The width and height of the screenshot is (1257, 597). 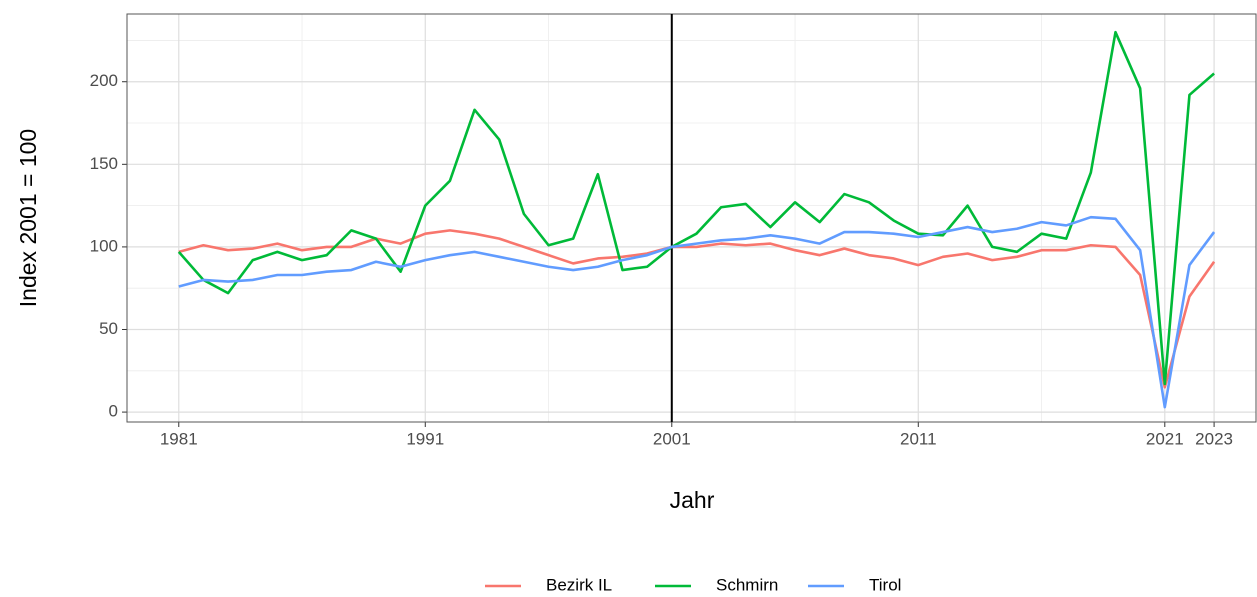 I want to click on y-axis-label: Index 2001 = 100, so click(x=28, y=218).